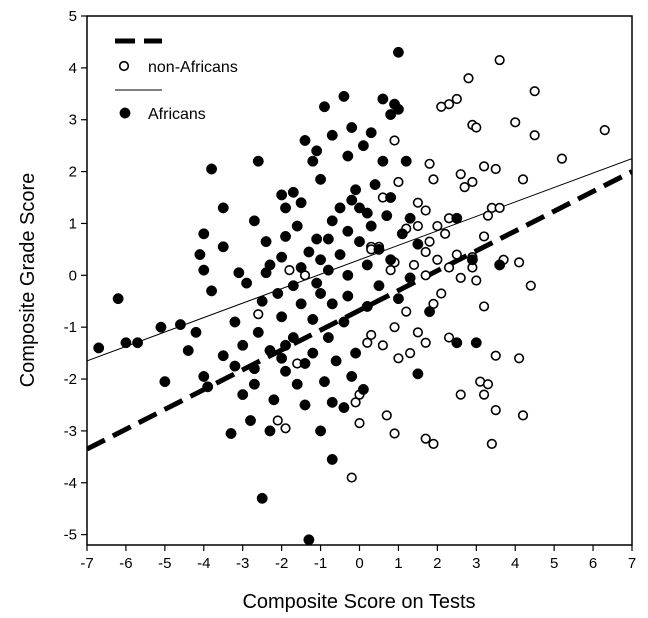 The width and height of the screenshot is (648, 618). I want to click on x-tick-label: 1, so click(398, 563).